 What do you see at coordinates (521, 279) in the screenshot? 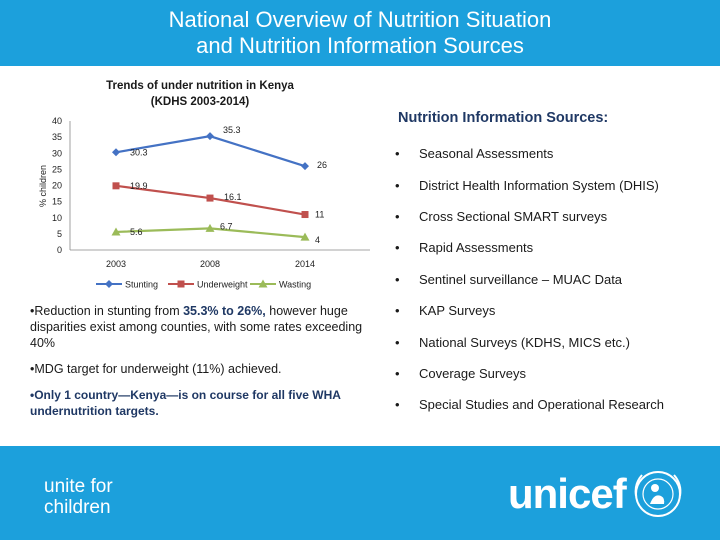
I see `source-item-label: Sentinel surveillance – MUAC Data` at bounding box center [521, 279].